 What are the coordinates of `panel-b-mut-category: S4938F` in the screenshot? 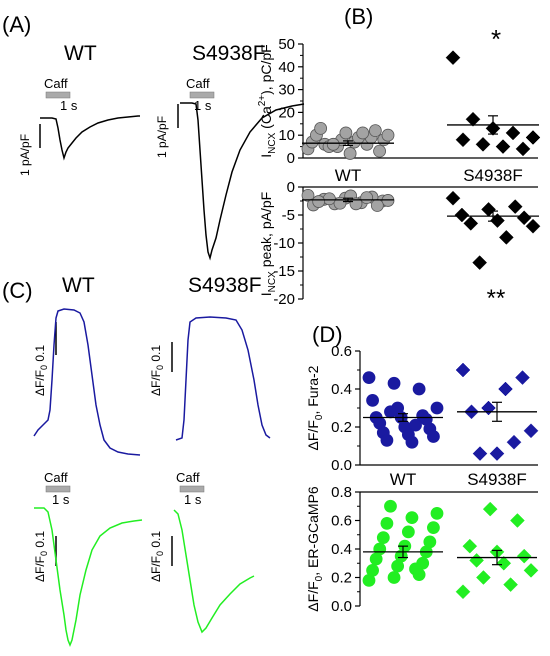 It's located at (493, 175).